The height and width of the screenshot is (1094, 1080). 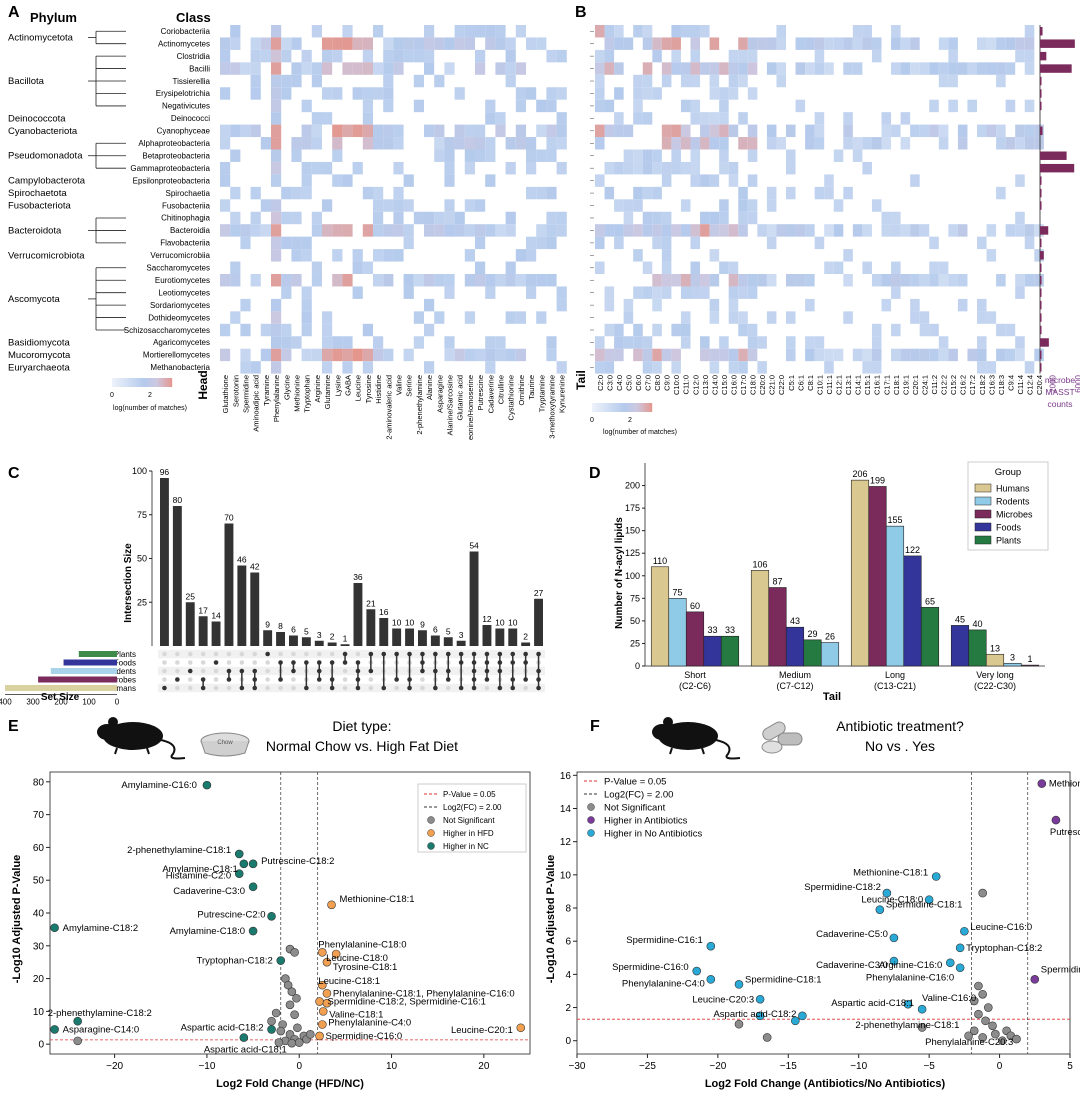 What do you see at coordinates (900, 726) in the screenshot?
I see `f-title-1: Antibiotic treatment?` at bounding box center [900, 726].